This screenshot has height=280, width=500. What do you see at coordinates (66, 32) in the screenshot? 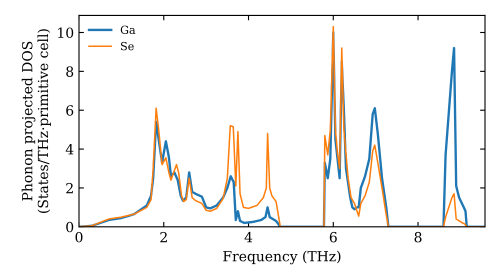
I see `y-tick-label: 10` at bounding box center [66, 32].